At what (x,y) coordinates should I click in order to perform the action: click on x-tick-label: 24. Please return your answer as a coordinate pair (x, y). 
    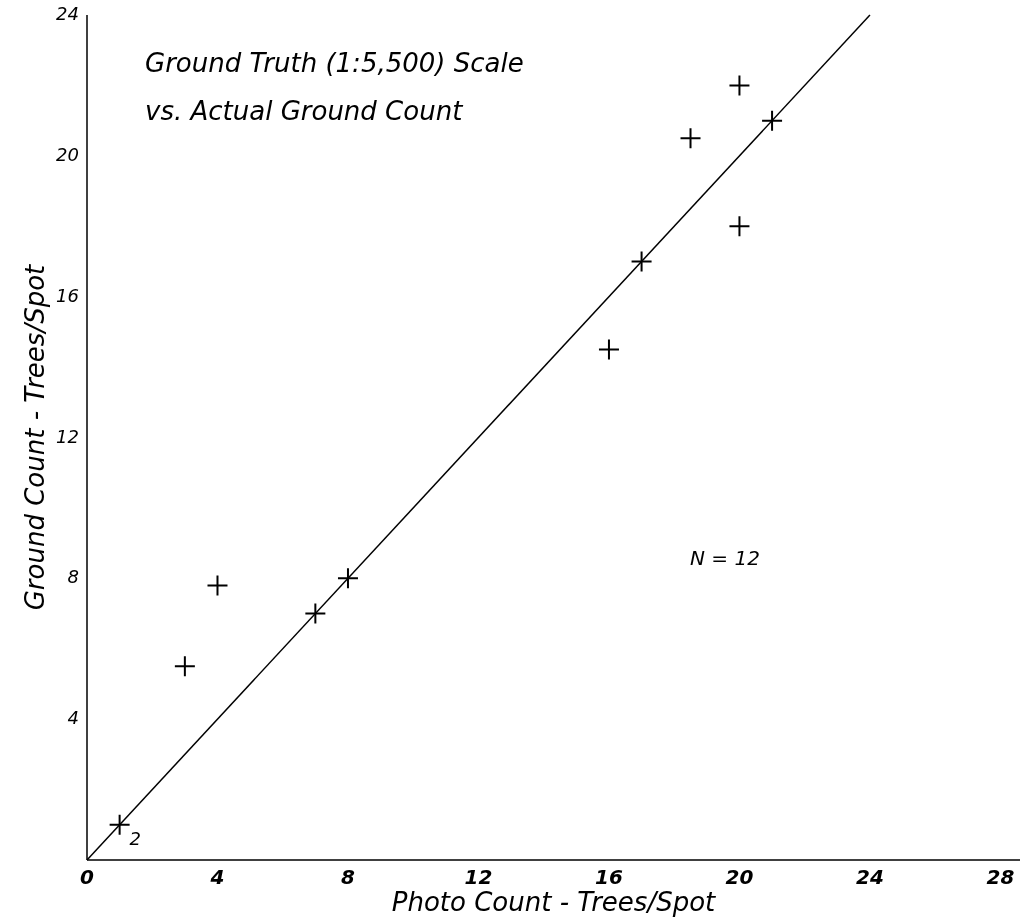
    Looking at the image, I should click on (870, 877).